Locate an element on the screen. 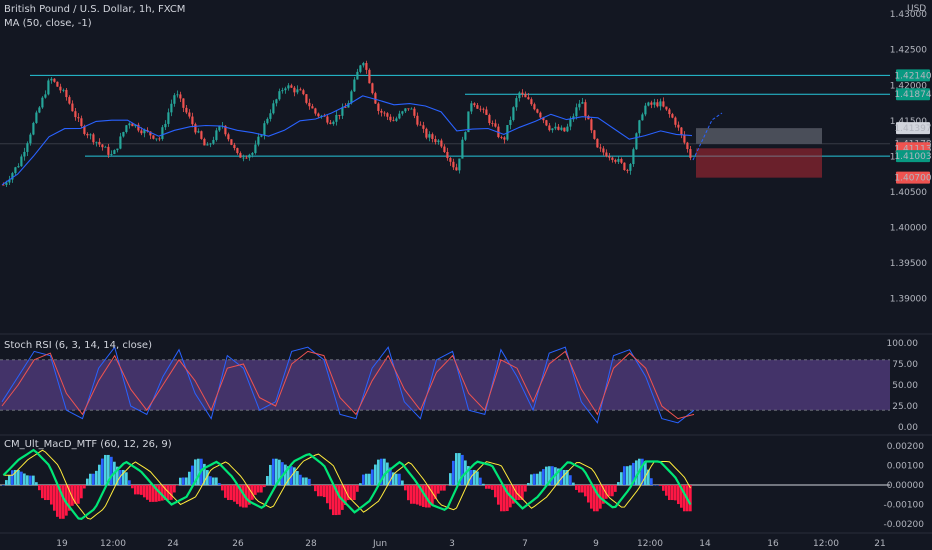 This screenshot has height=550, width=932. long-position-target-box is located at coordinates (759, 136).